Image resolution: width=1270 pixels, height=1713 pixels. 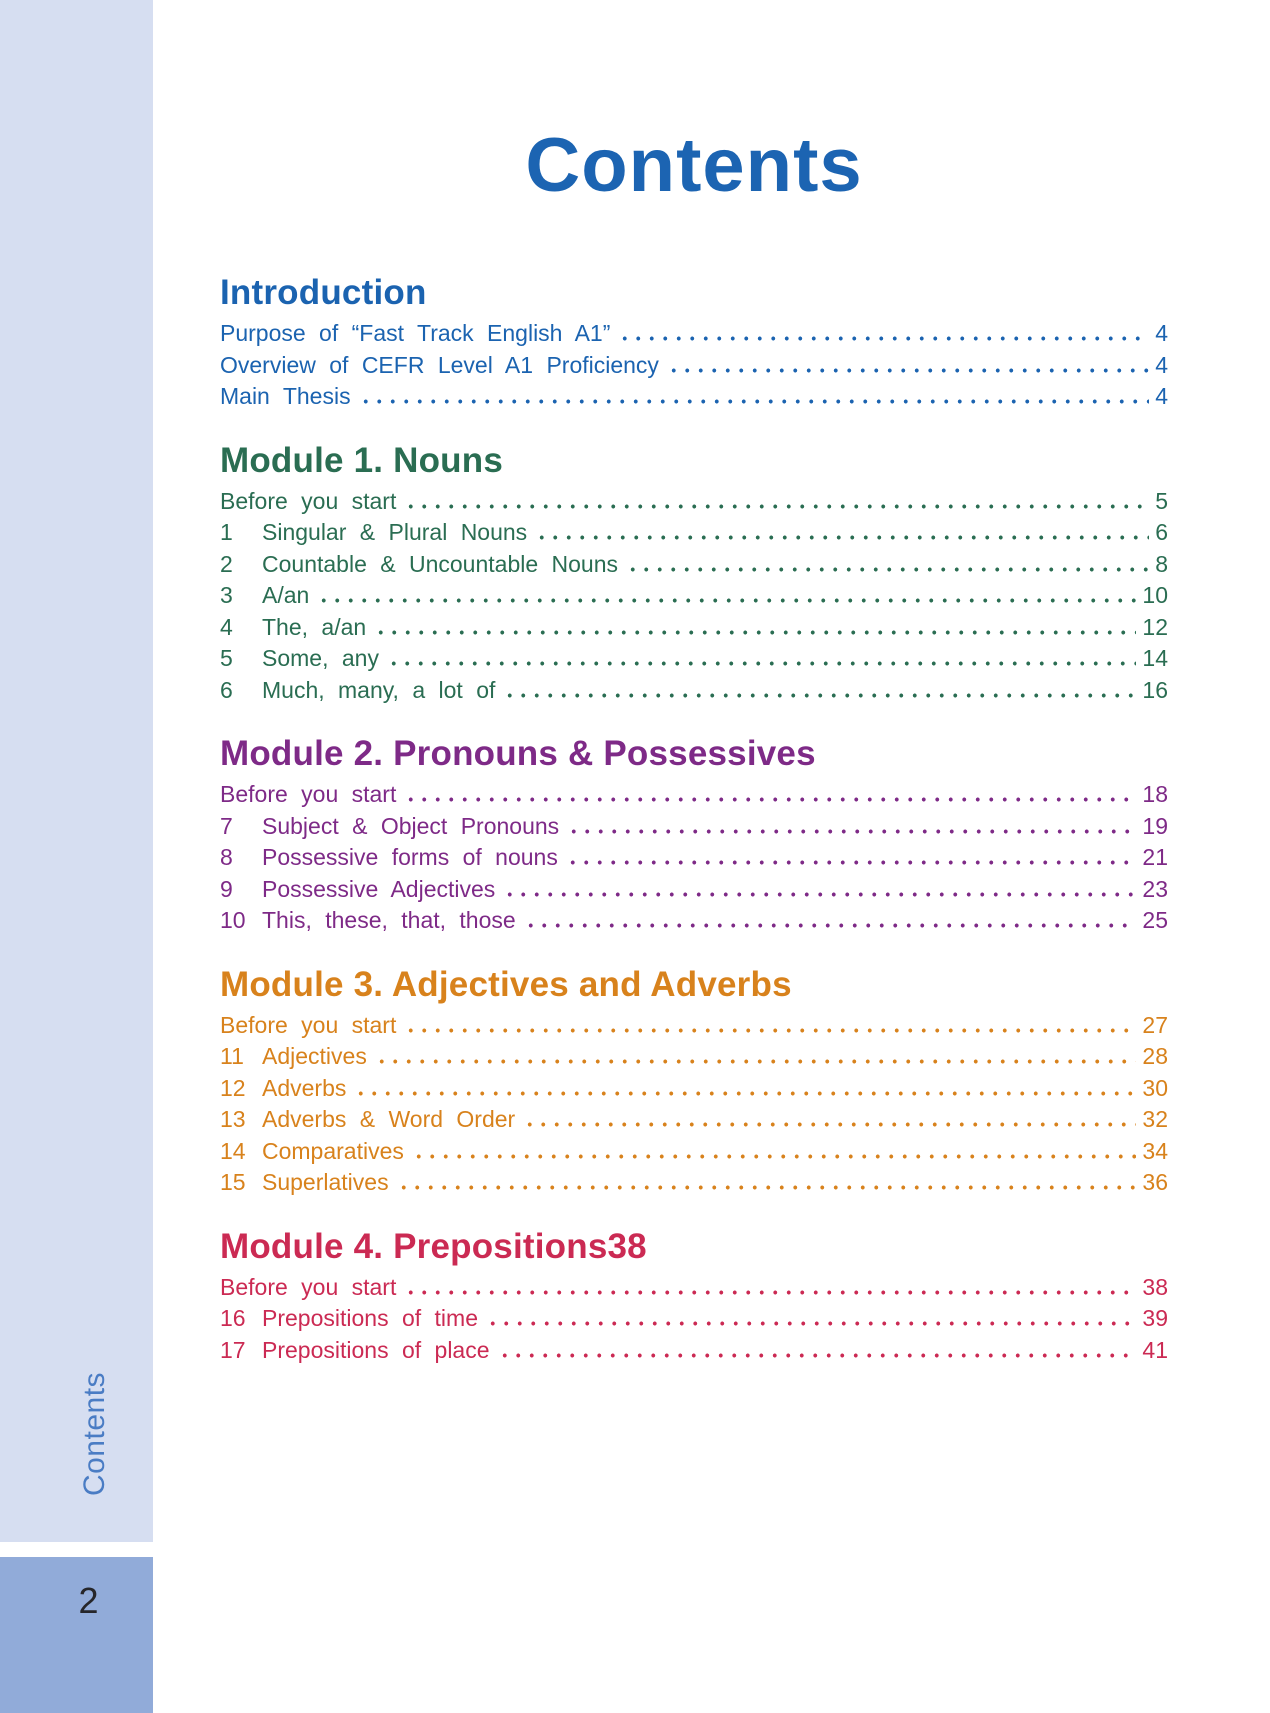 I want to click on entry-label: Some, any, so click(x=320, y=658).